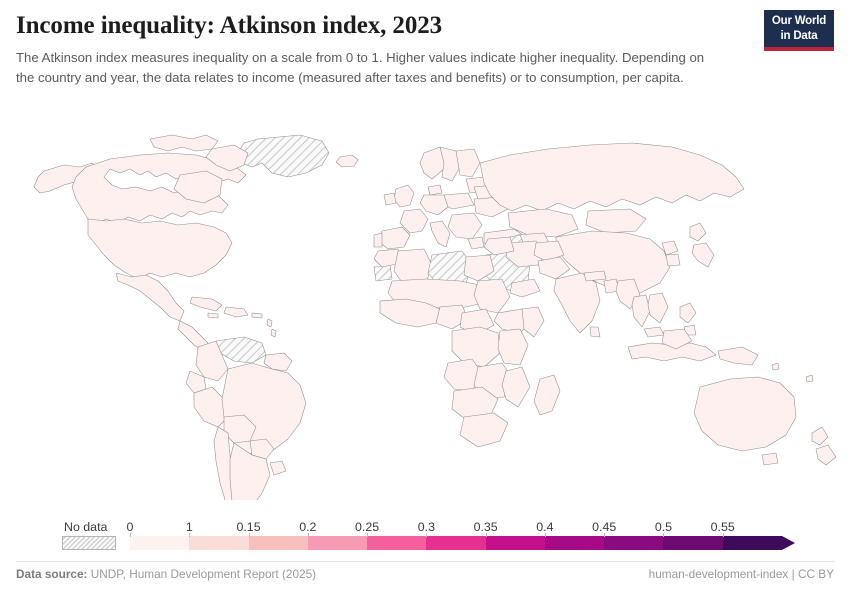 This screenshot has width=850, height=600. What do you see at coordinates (545, 527) in the screenshot?
I see `legend-tick-label-7: 0.4` at bounding box center [545, 527].